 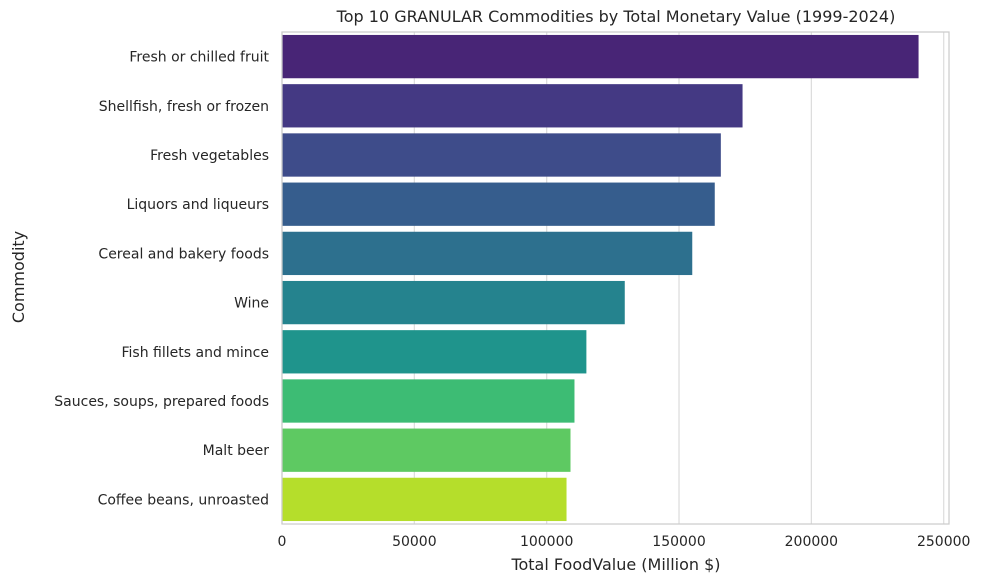 What do you see at coordinates (615, 564) in the screenshot?
I see `x-axis-title: Total FoodValue (Million $)` at bounding box center [615, 564].